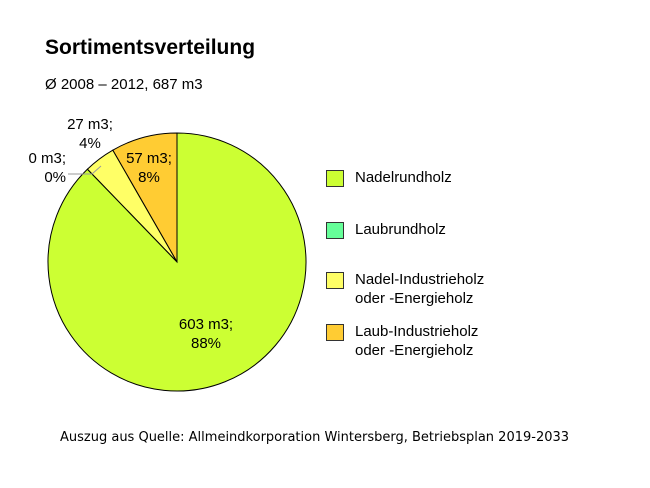  Describe the element at coordinates (206, 343) in the screenshot. I see `slice-label-percent: 88%` at that location.